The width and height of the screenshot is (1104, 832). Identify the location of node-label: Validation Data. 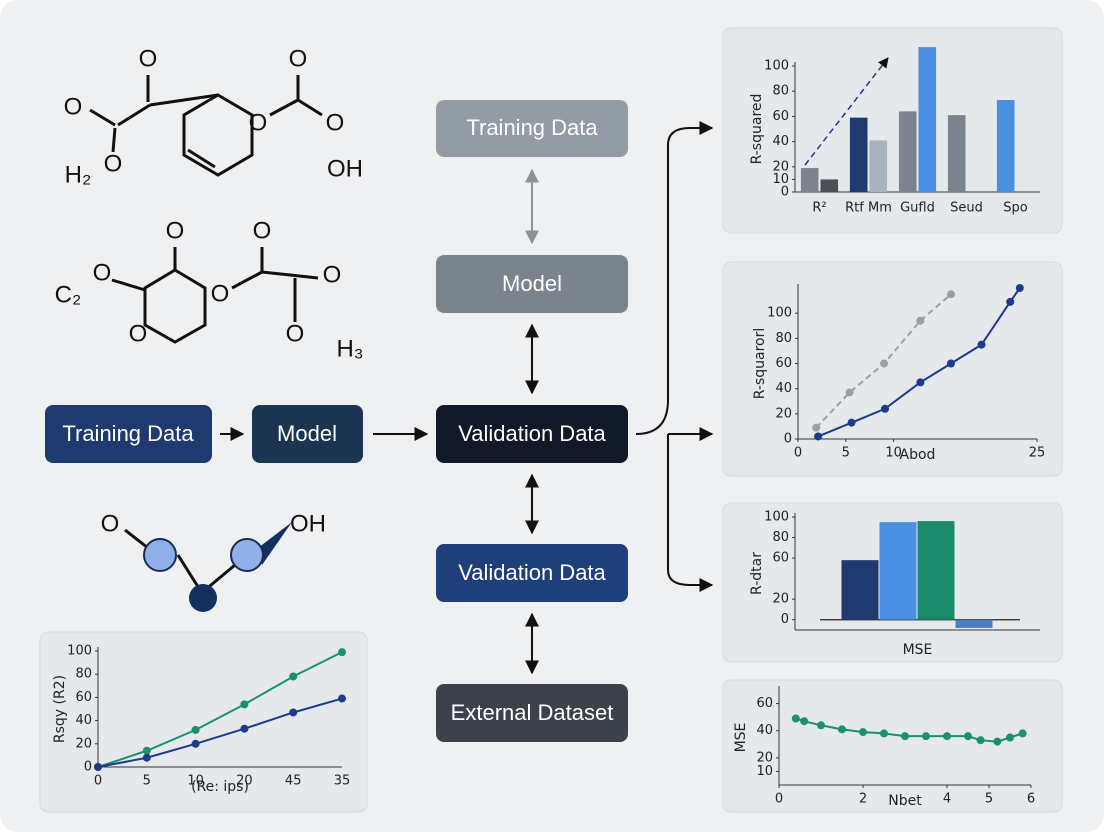
(532, 572).